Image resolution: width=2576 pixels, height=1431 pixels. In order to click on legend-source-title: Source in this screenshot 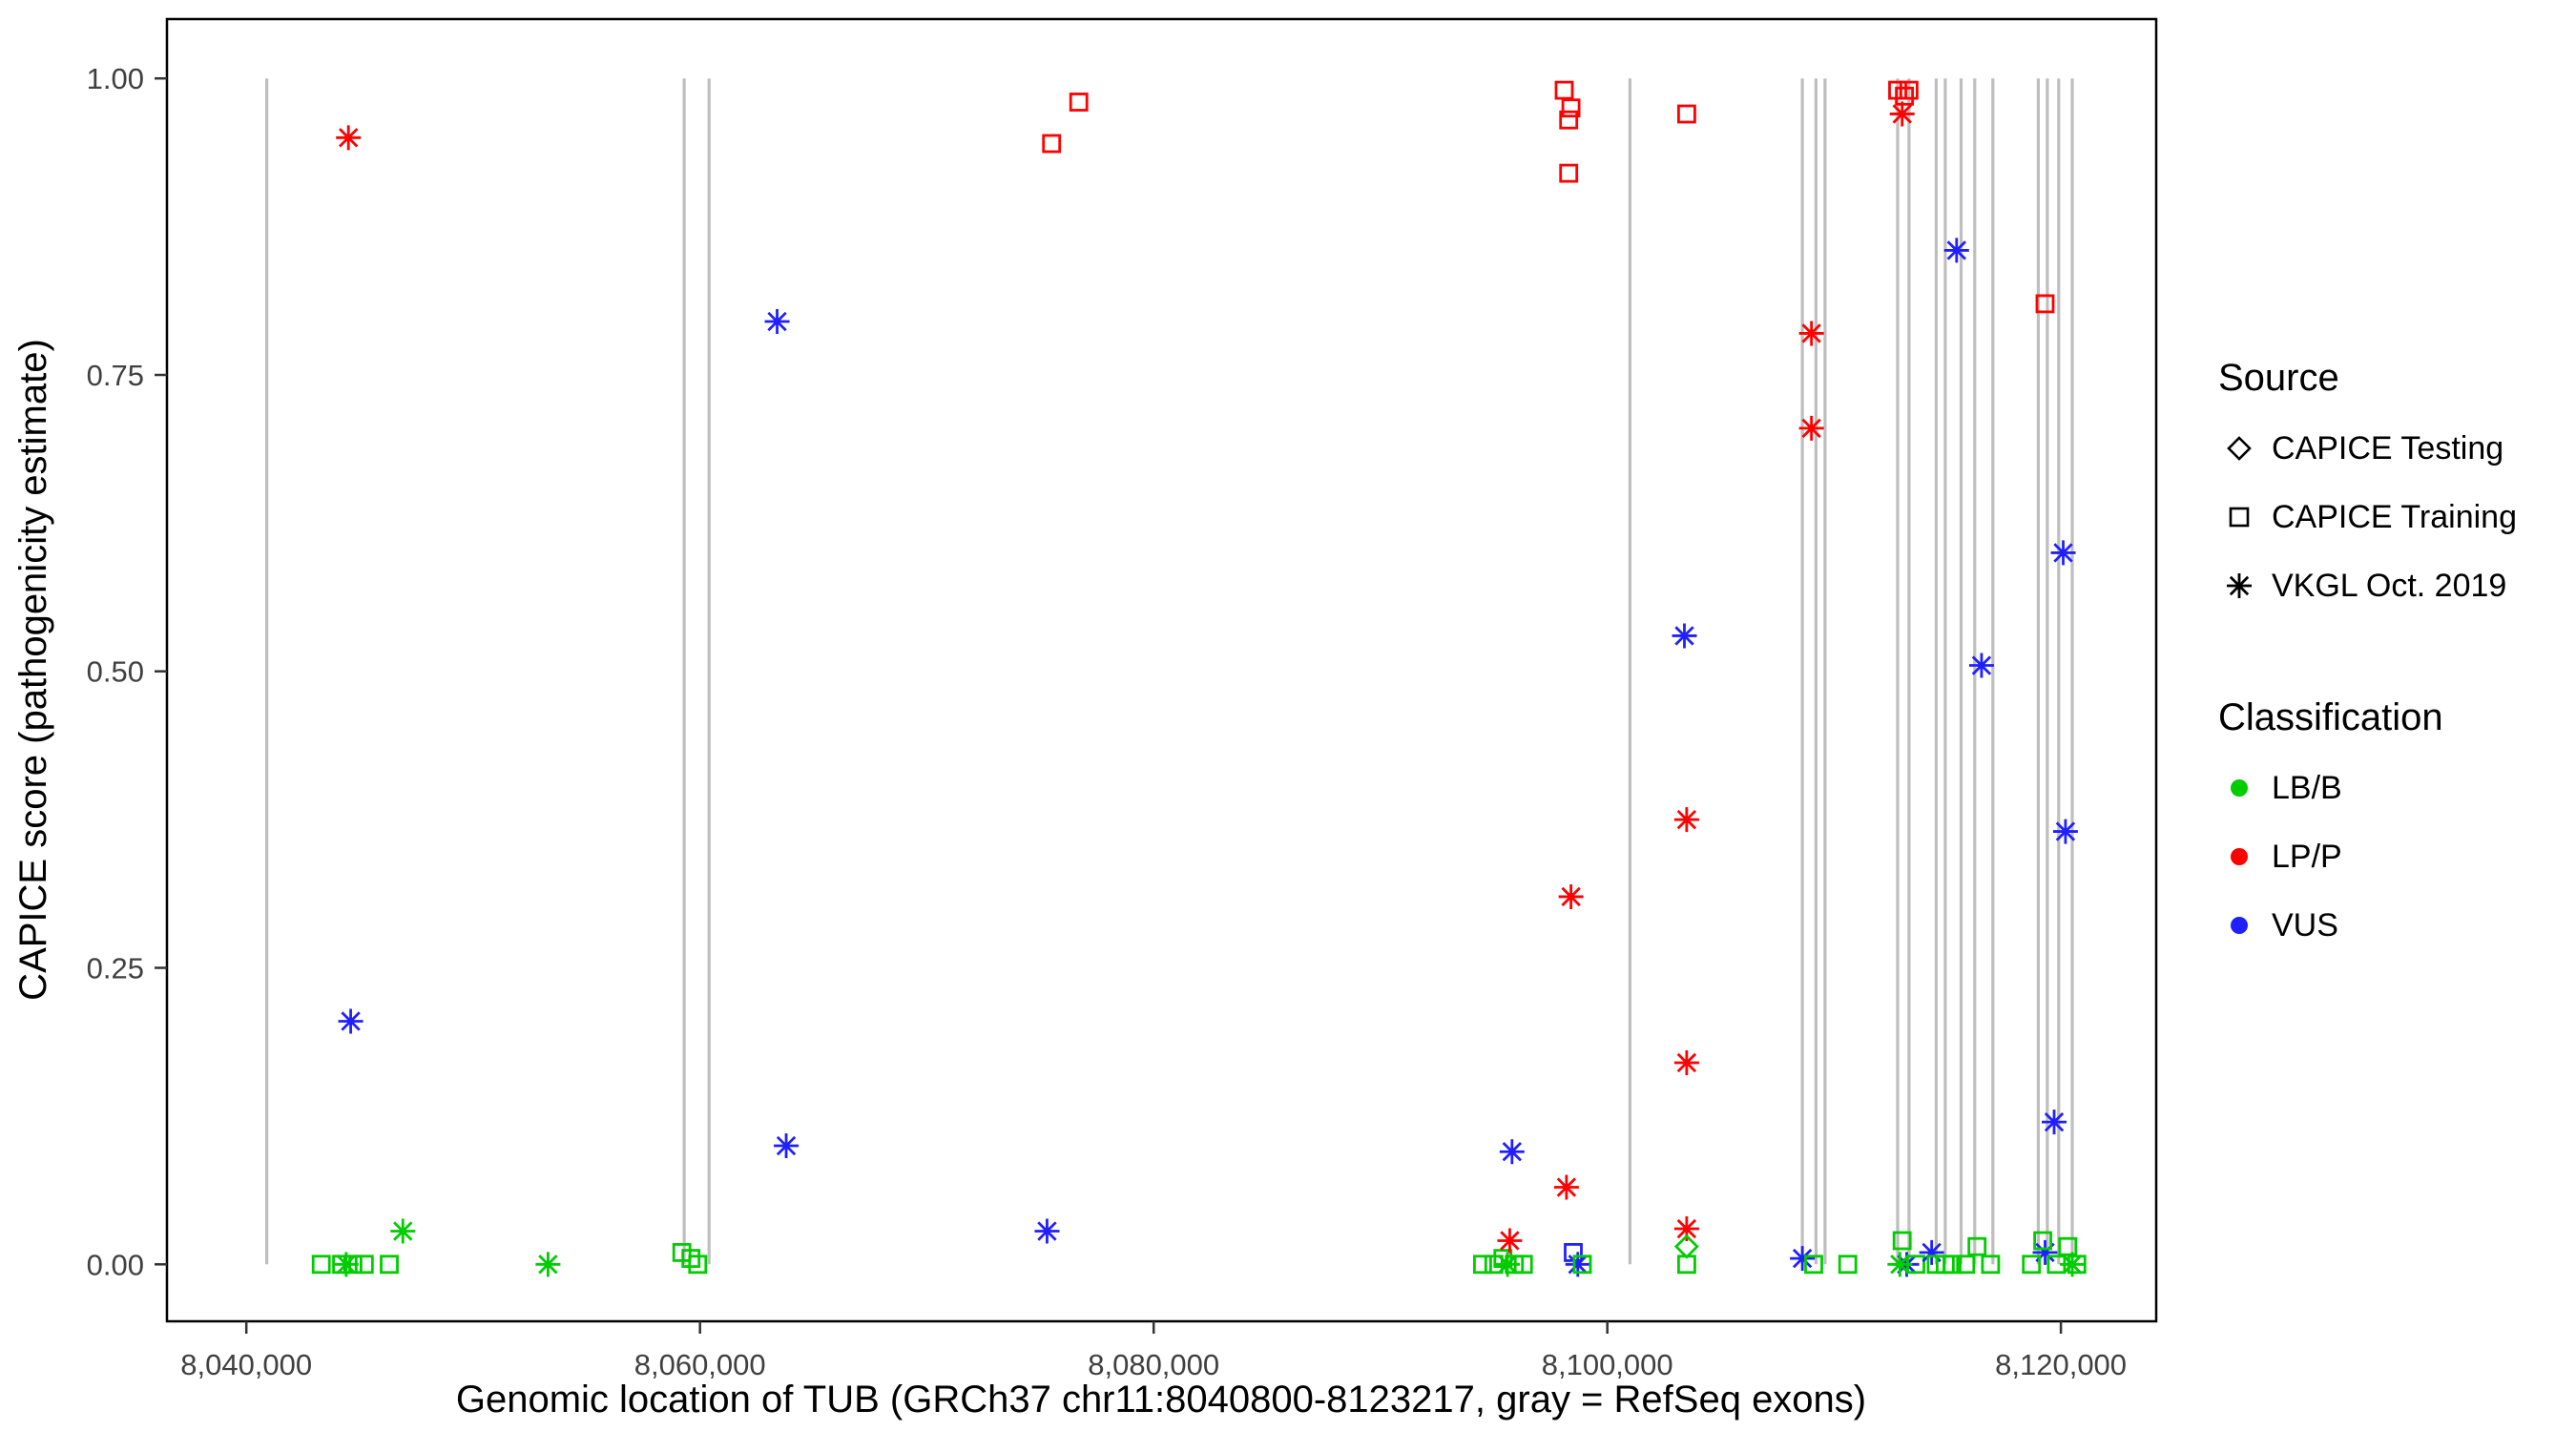, I will do `click(2278, 378)`.